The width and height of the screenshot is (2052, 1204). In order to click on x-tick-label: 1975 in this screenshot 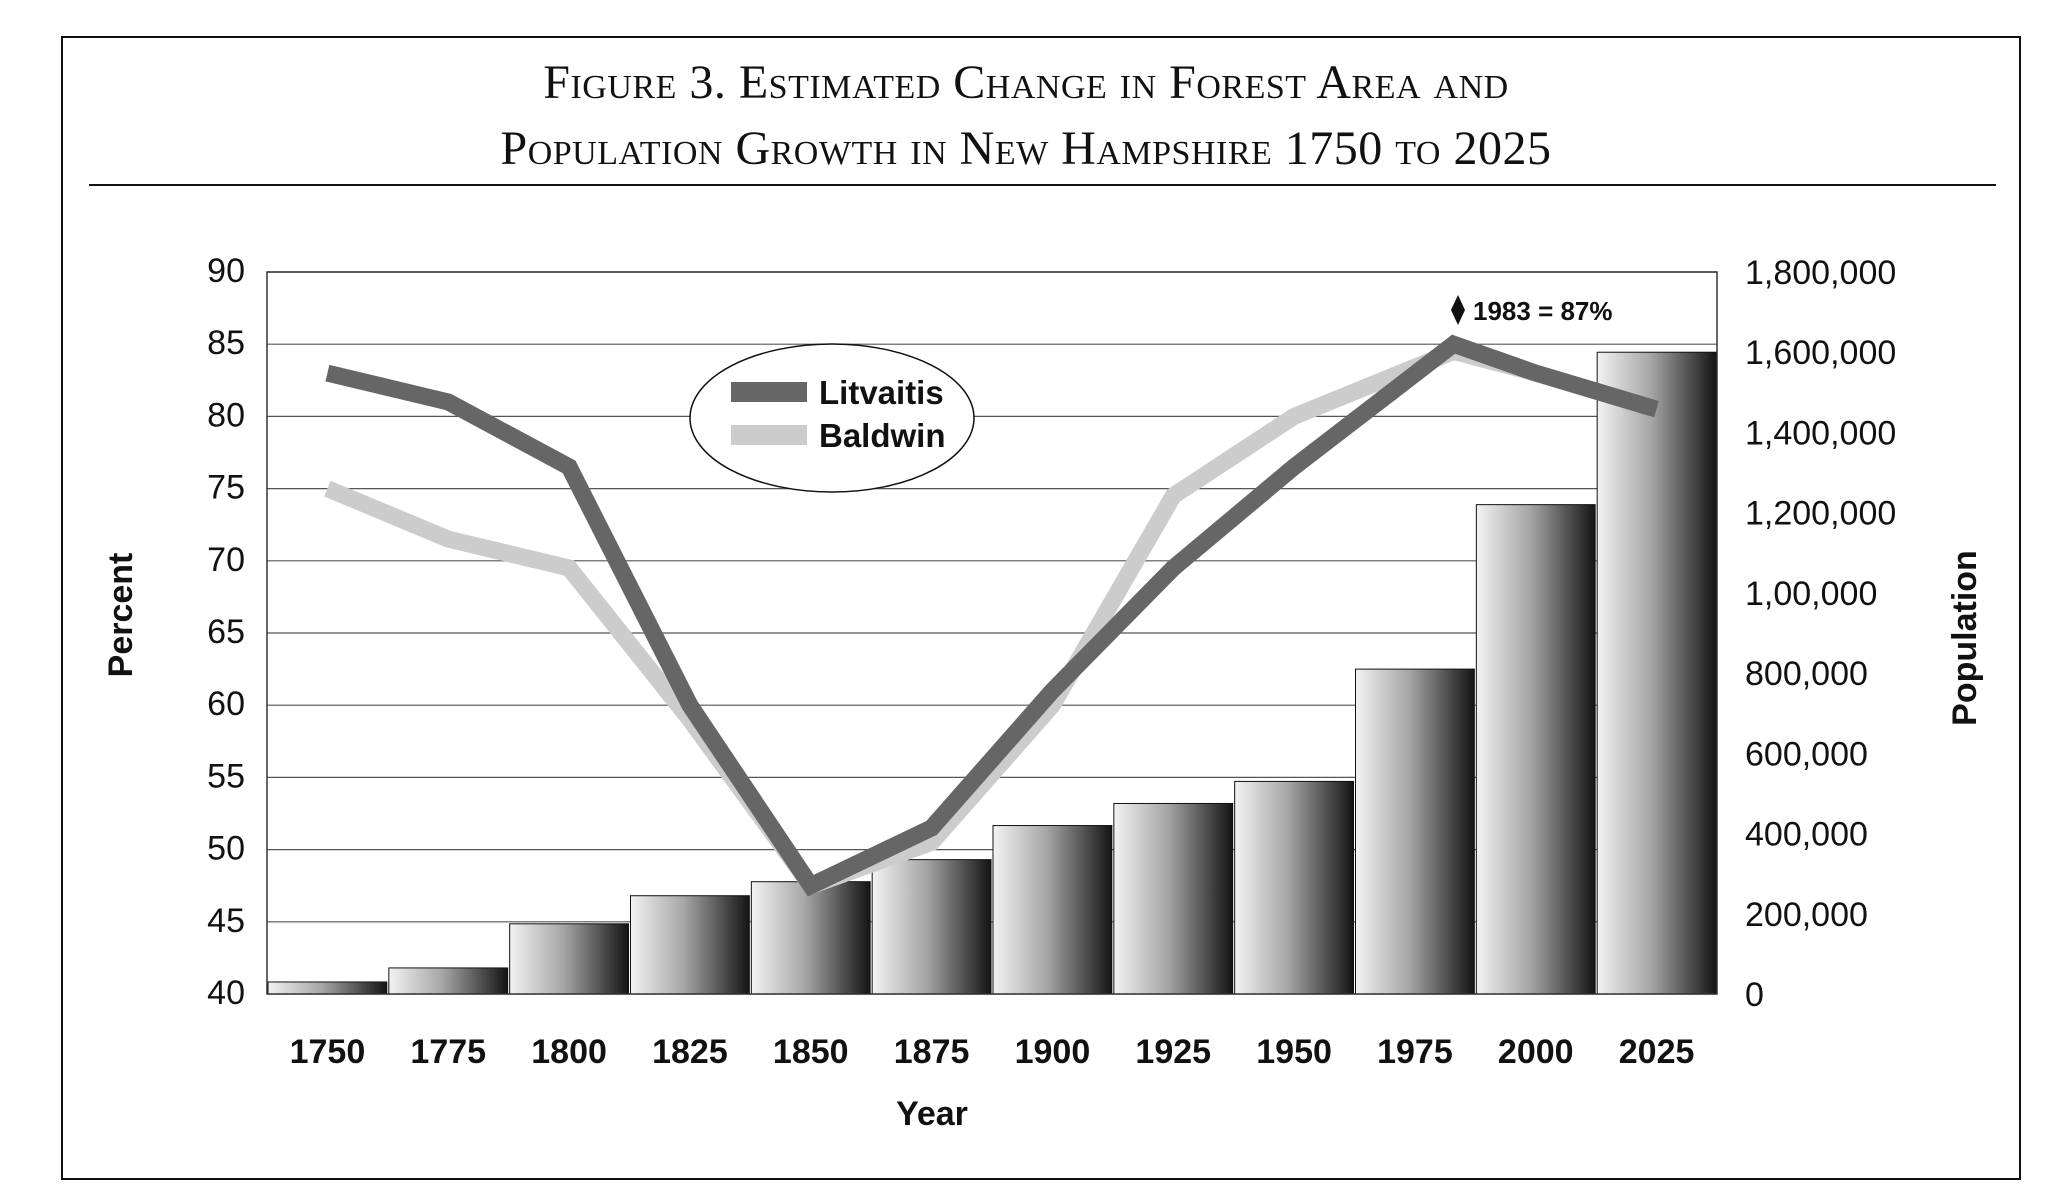, I will do `click(1415, 1052)`.